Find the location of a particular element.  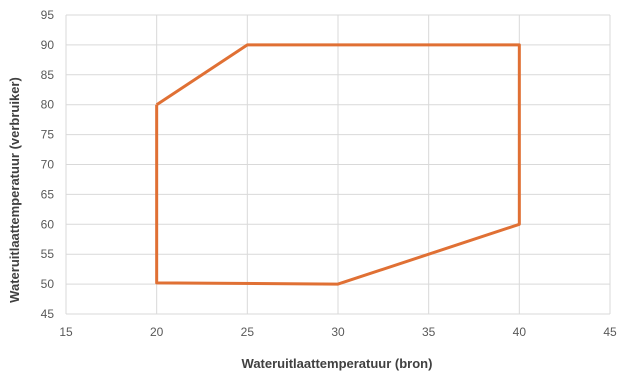

x-tick-labels: 15 20 25 30 35 40 45 is located at coordinates (338, 332).